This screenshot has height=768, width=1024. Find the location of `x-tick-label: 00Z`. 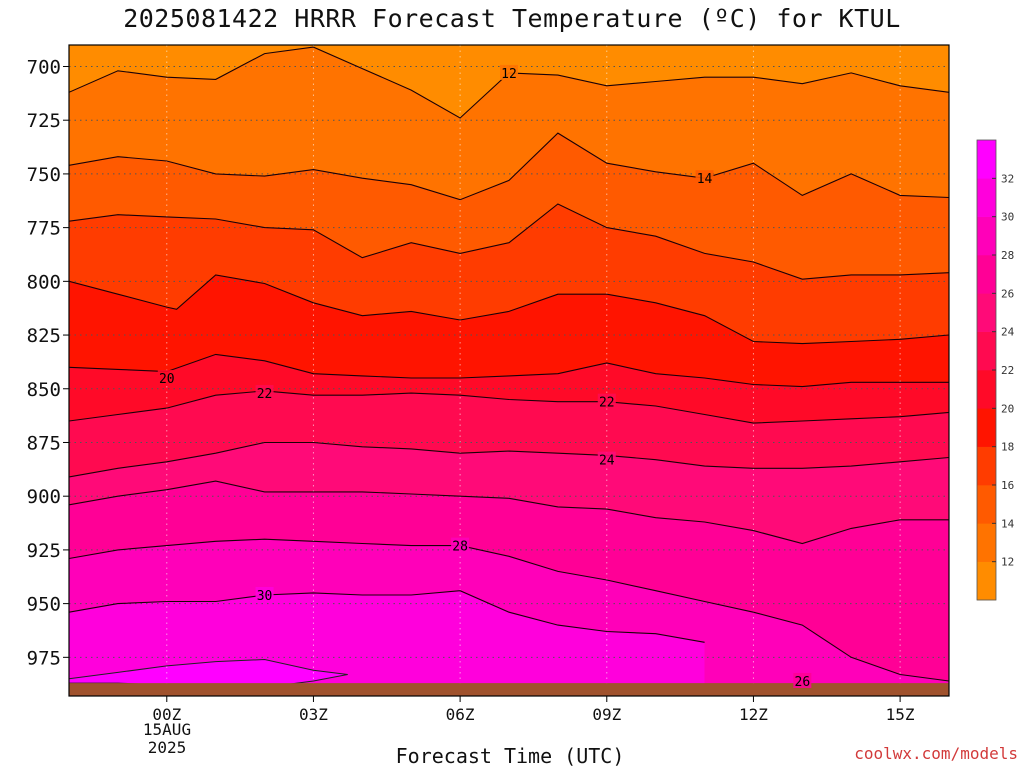

x-tick-label: 00Z is located at coordinates (166, 714).